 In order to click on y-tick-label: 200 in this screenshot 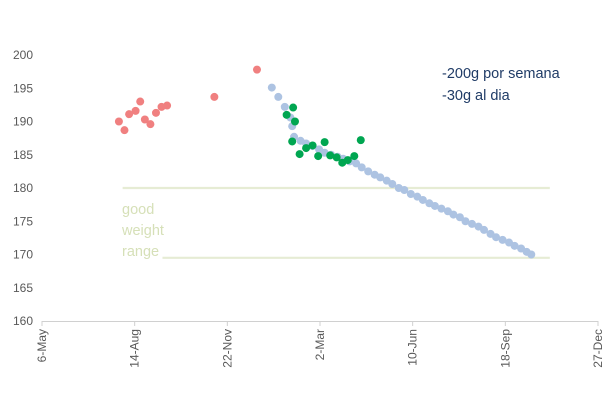, I will do `click(23, 55)`.